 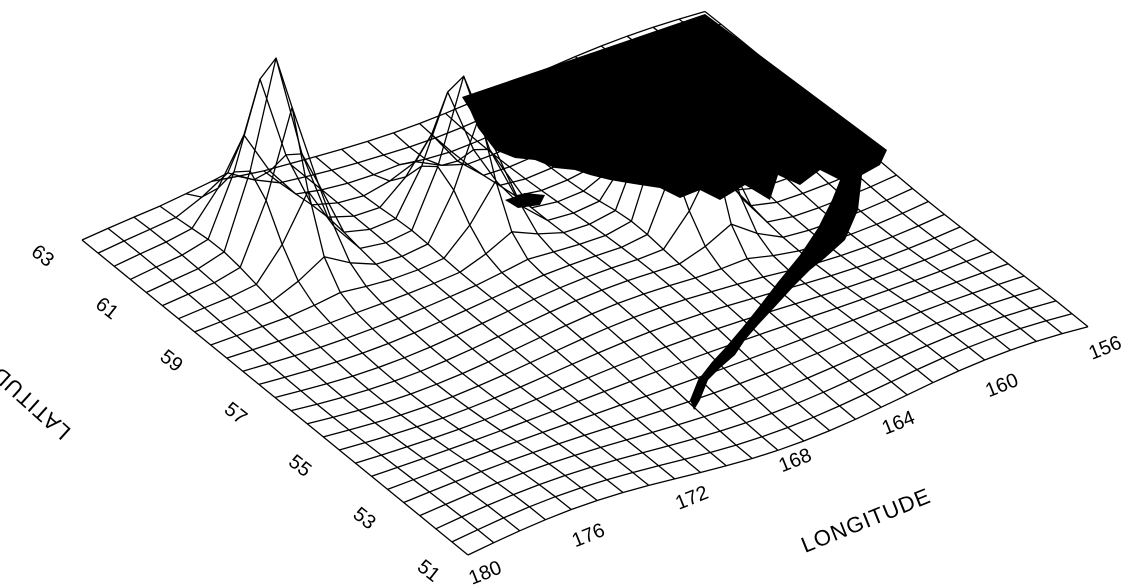 What do you see at coordinates (1001, 385) in the screenshot?
I see `x-tick-label: 160` at bounding box center [1001, 385].